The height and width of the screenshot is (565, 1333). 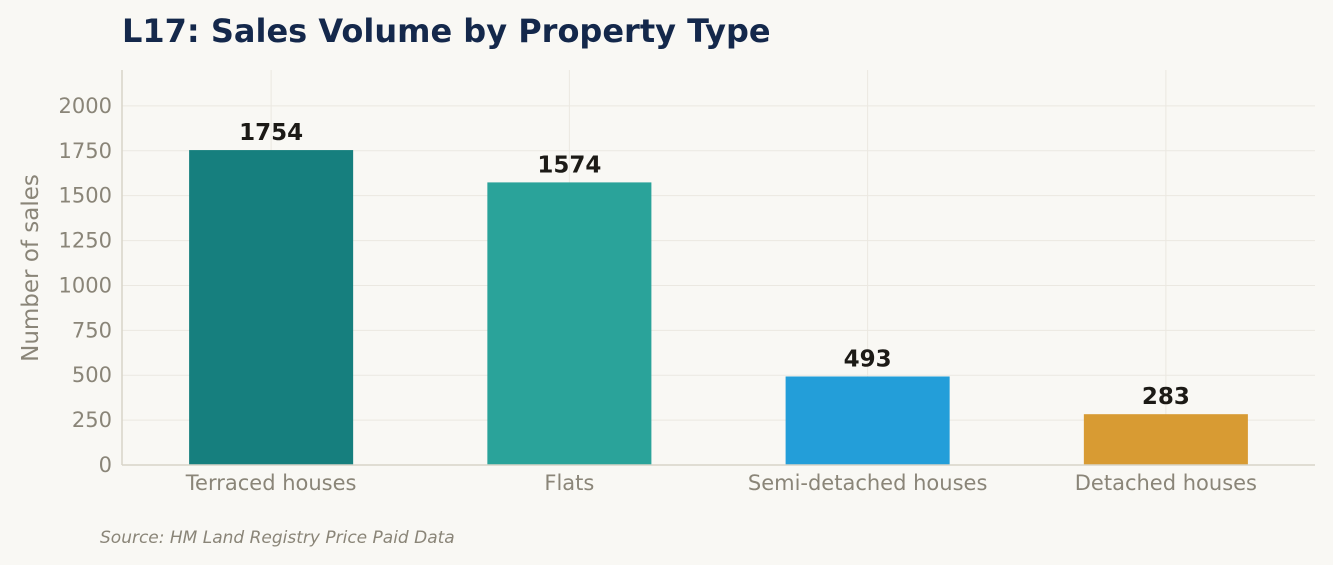 I want to click on bar-value-label: 1574, so click(x=569, y=165).